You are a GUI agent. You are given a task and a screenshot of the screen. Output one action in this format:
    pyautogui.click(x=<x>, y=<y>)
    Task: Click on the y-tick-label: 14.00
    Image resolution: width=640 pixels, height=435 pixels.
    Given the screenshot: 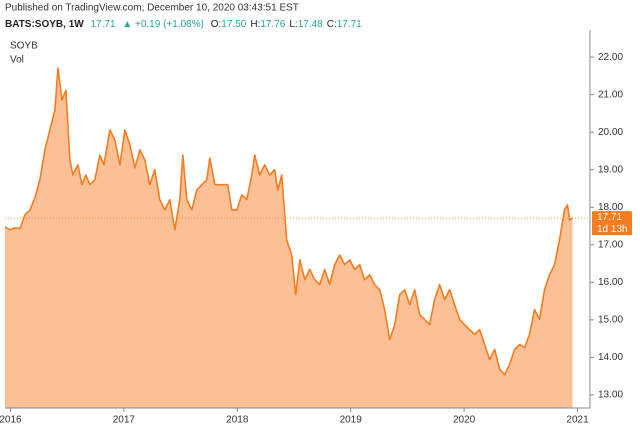 What is the action you would take?
    pyautogui.click(x=610, y=357)
    